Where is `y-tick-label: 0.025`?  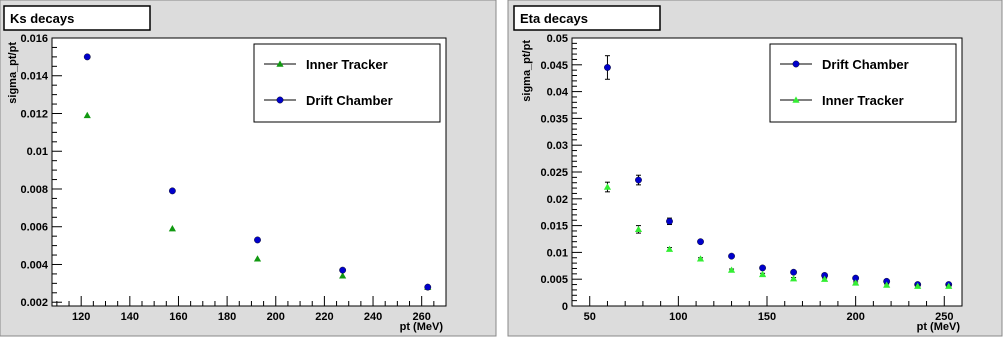
y-tick-label: 0.025 is located at coordinates (554, 173).